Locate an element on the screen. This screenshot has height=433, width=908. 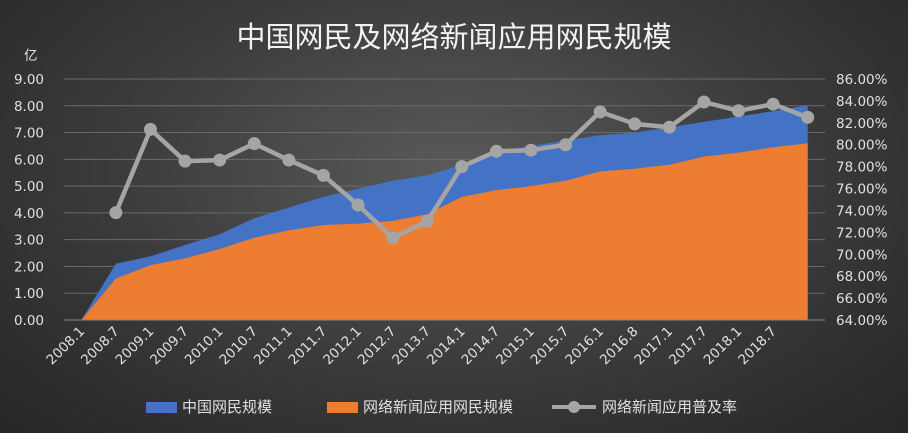
right-tick-label: 72.00% is located at coordinates (862, 233).